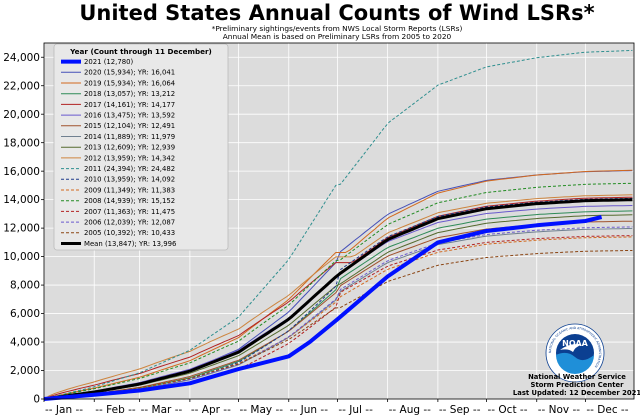  What do you see at coordinates (109, 62) in the screenshot?
I see `legend-label: 2021 (12,780)` at bounding box center [109, 62].